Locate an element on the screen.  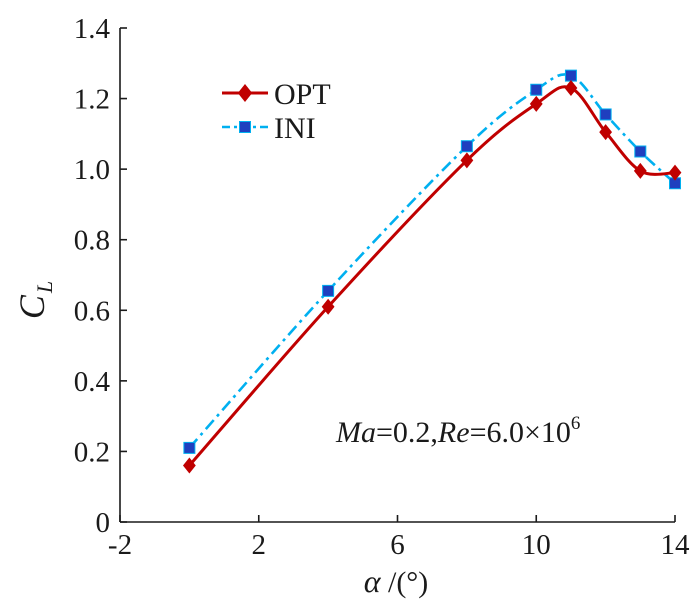
y-axis-label-main: C is located at coordinates (32, 306).